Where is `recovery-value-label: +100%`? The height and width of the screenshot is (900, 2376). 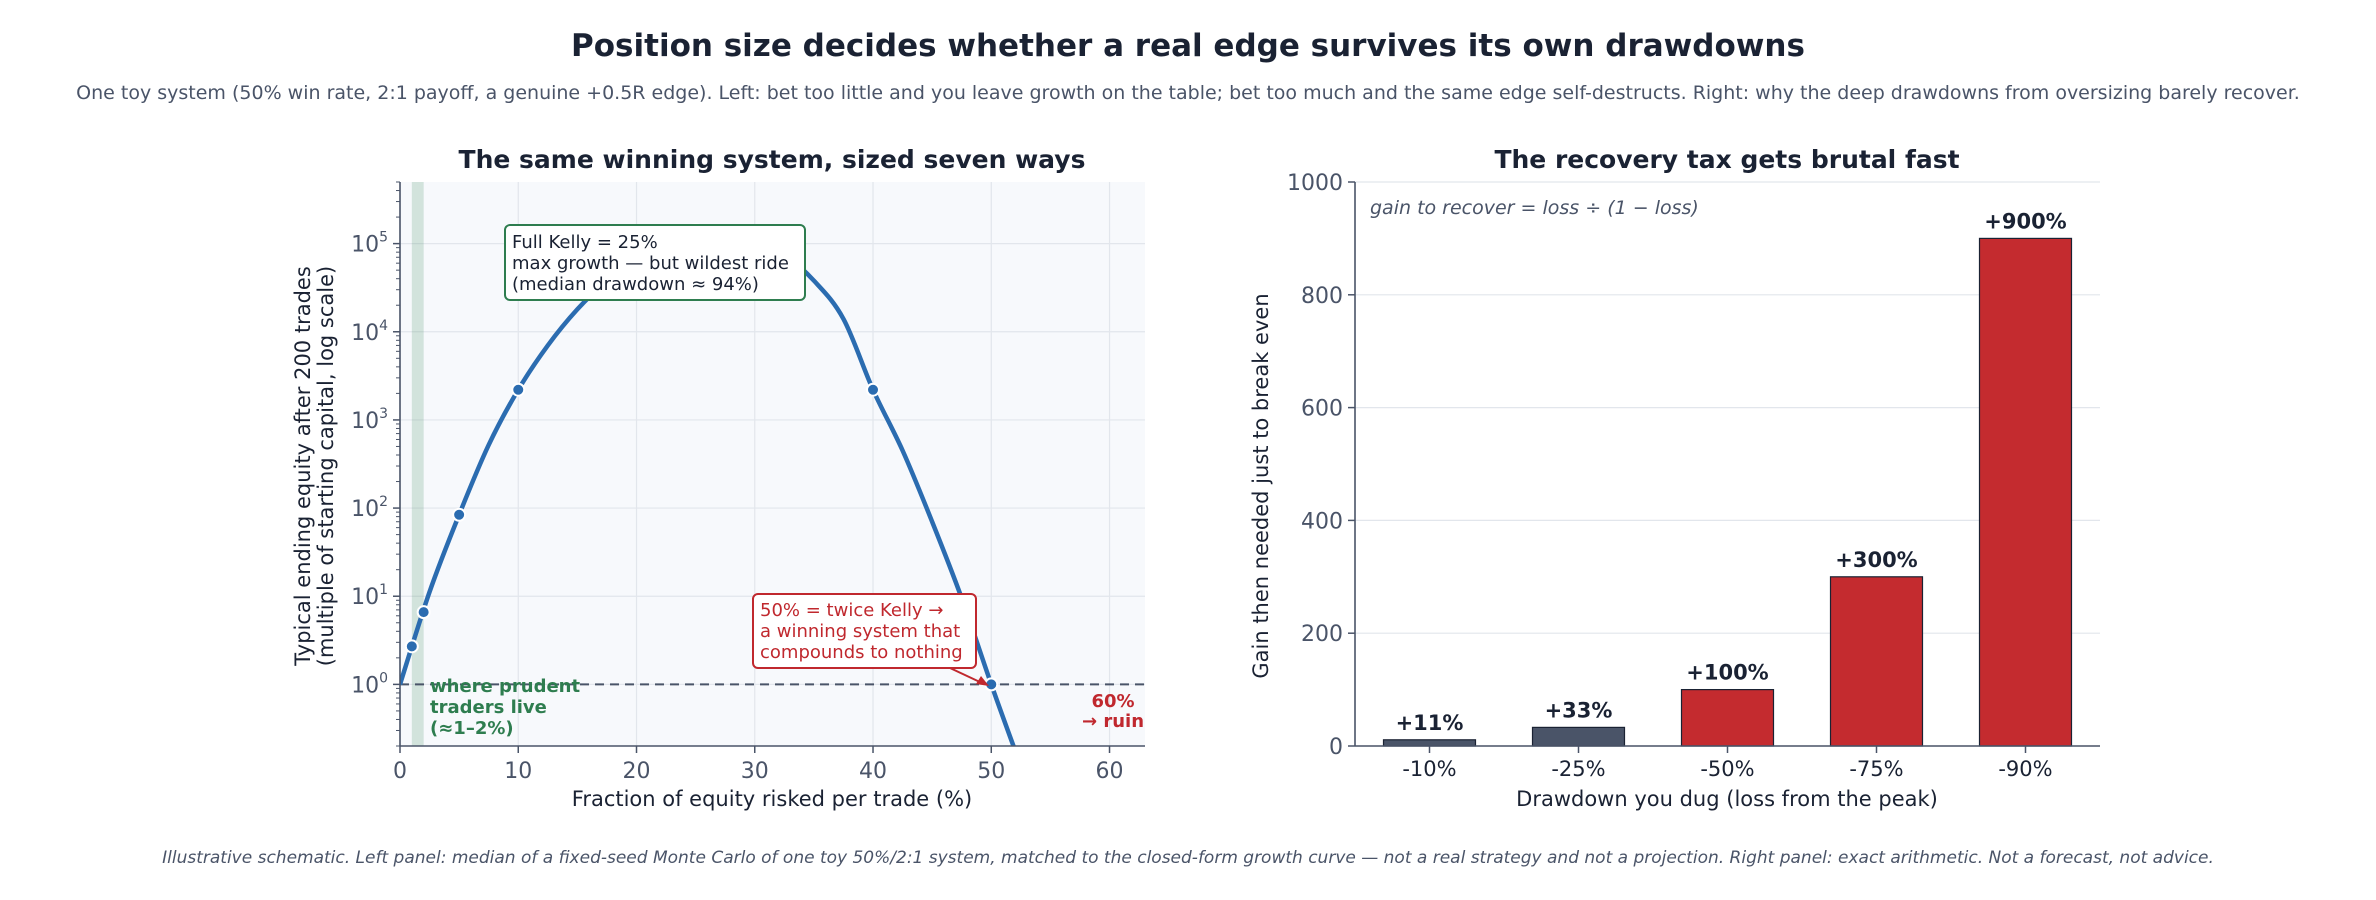
recovery-value-label: +100% is located at coordinates (1727, 673).